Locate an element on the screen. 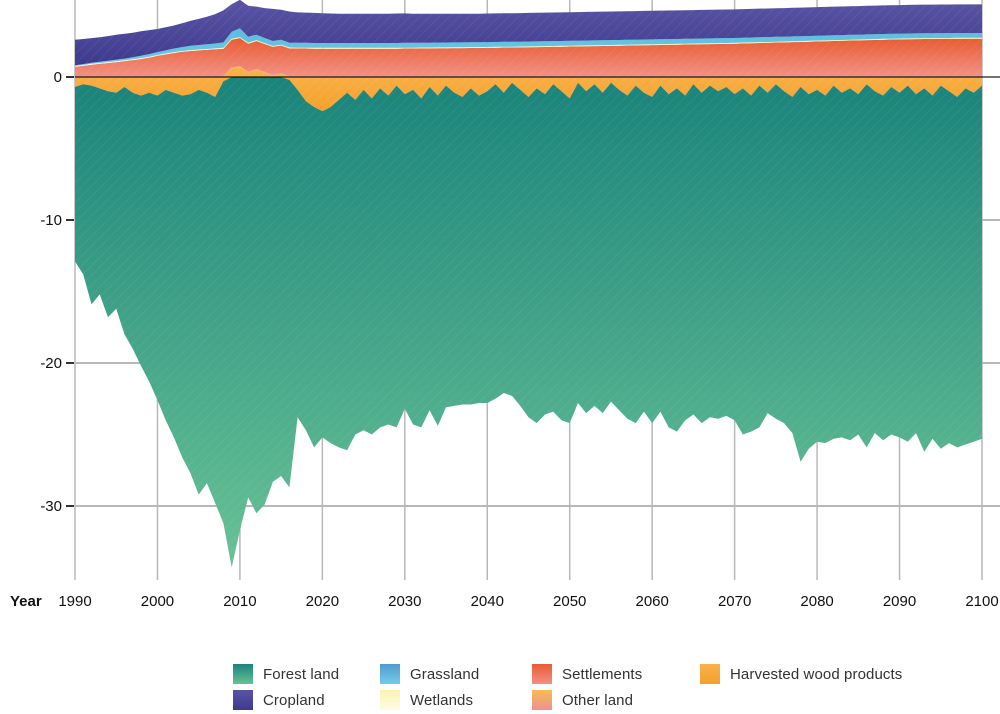  x-tick-label-2050: 2050 is located at coordinates (569, 601).